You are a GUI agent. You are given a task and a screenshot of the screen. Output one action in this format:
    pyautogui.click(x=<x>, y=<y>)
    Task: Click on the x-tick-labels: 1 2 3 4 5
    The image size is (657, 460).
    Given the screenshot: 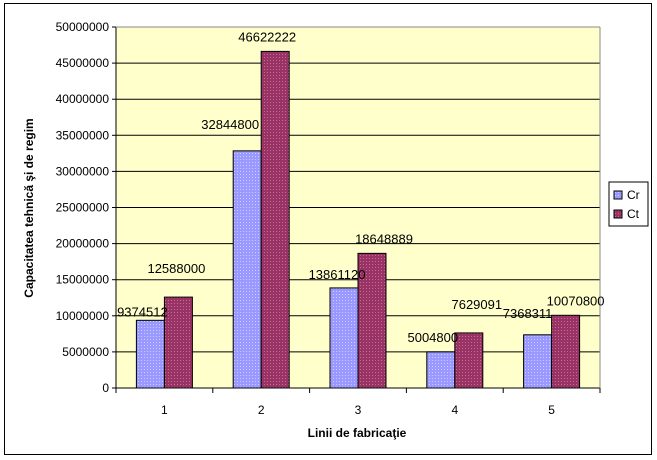 What is the action you would take?
    pyautogui.click(x=358, y=410)
    